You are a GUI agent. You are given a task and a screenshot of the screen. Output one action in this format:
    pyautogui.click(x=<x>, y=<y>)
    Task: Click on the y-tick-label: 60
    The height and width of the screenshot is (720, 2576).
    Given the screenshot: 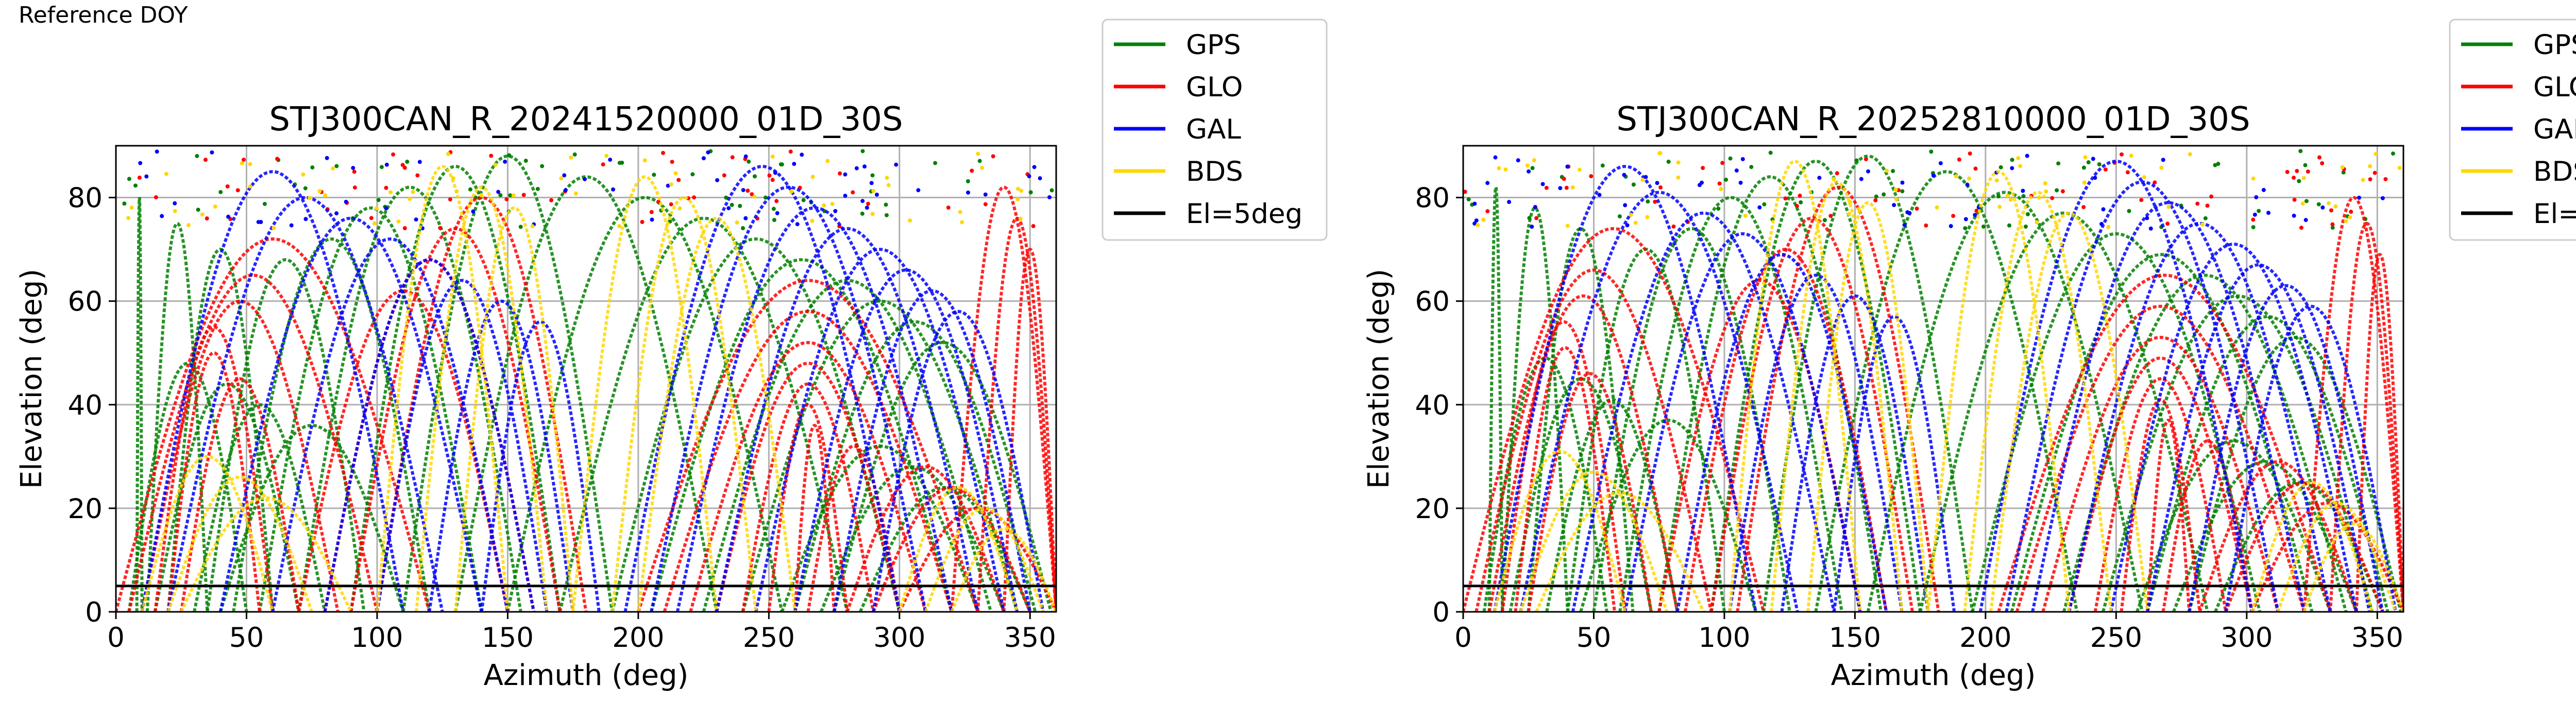 What is the action you would take?
    pyautogui.click(x=1432, y=302)
    